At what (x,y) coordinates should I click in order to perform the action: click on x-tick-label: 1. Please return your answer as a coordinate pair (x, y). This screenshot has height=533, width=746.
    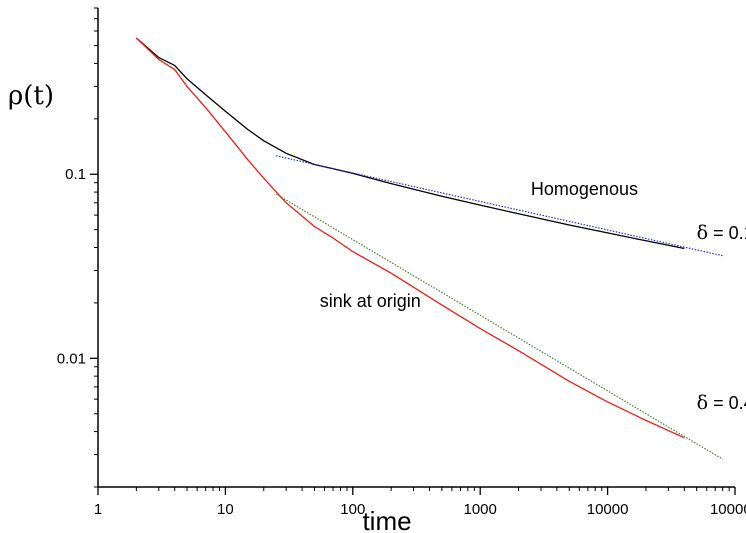
    Looking at the image, I should click on (98, 509).